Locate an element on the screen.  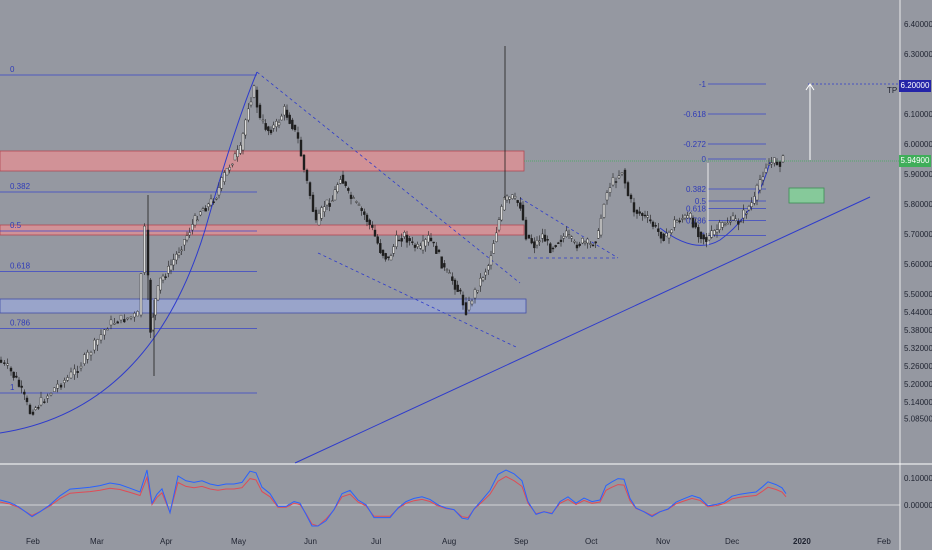
time-axis: Feb Mar Apr May Jun Jul Aug Sep Oct Nov Dec 2020 Feb is located at coordinates (458, 541).